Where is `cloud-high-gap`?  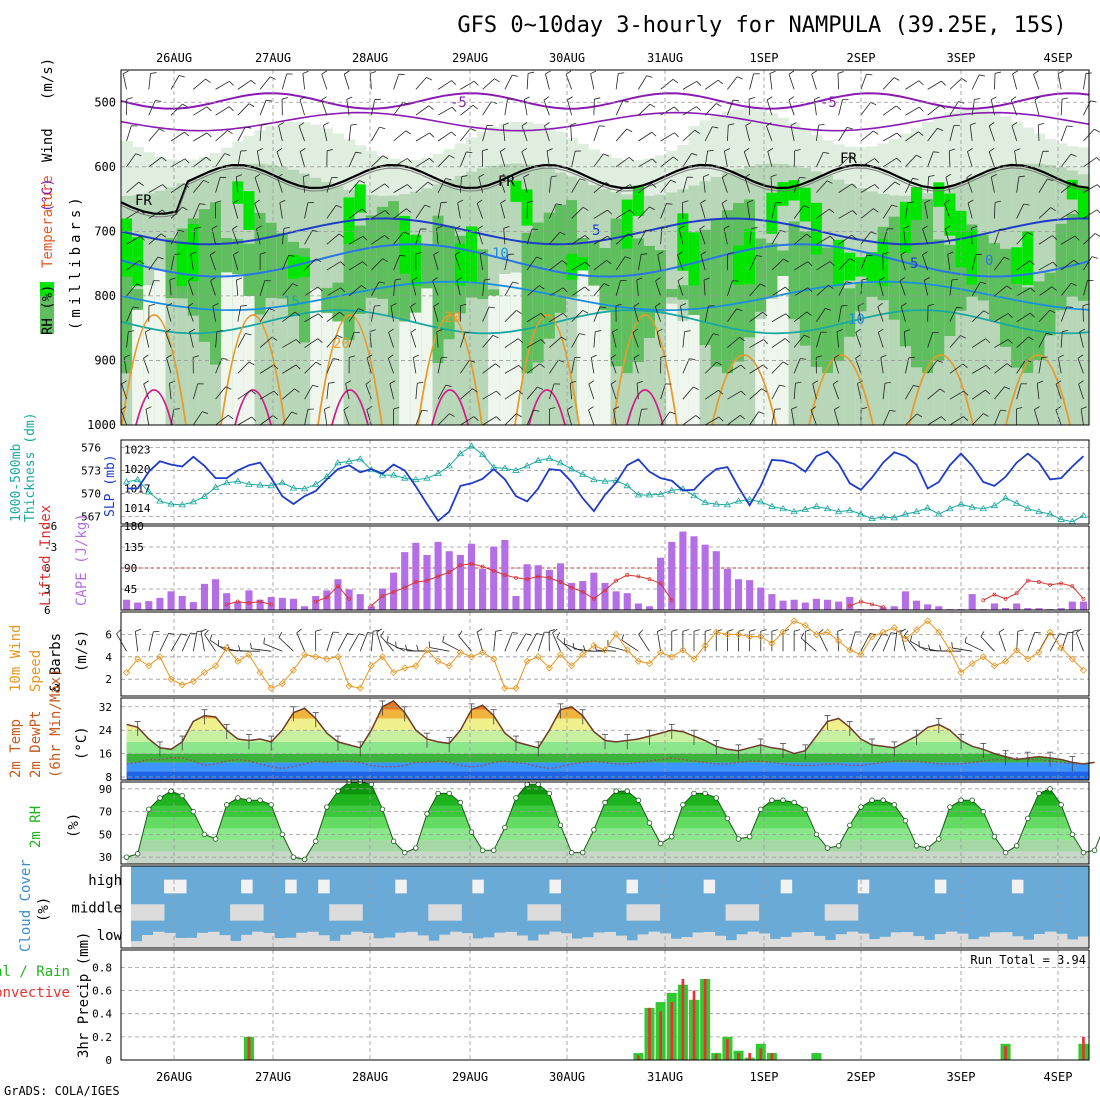 cloud-high-gap is located at coordinates (1017, 886).